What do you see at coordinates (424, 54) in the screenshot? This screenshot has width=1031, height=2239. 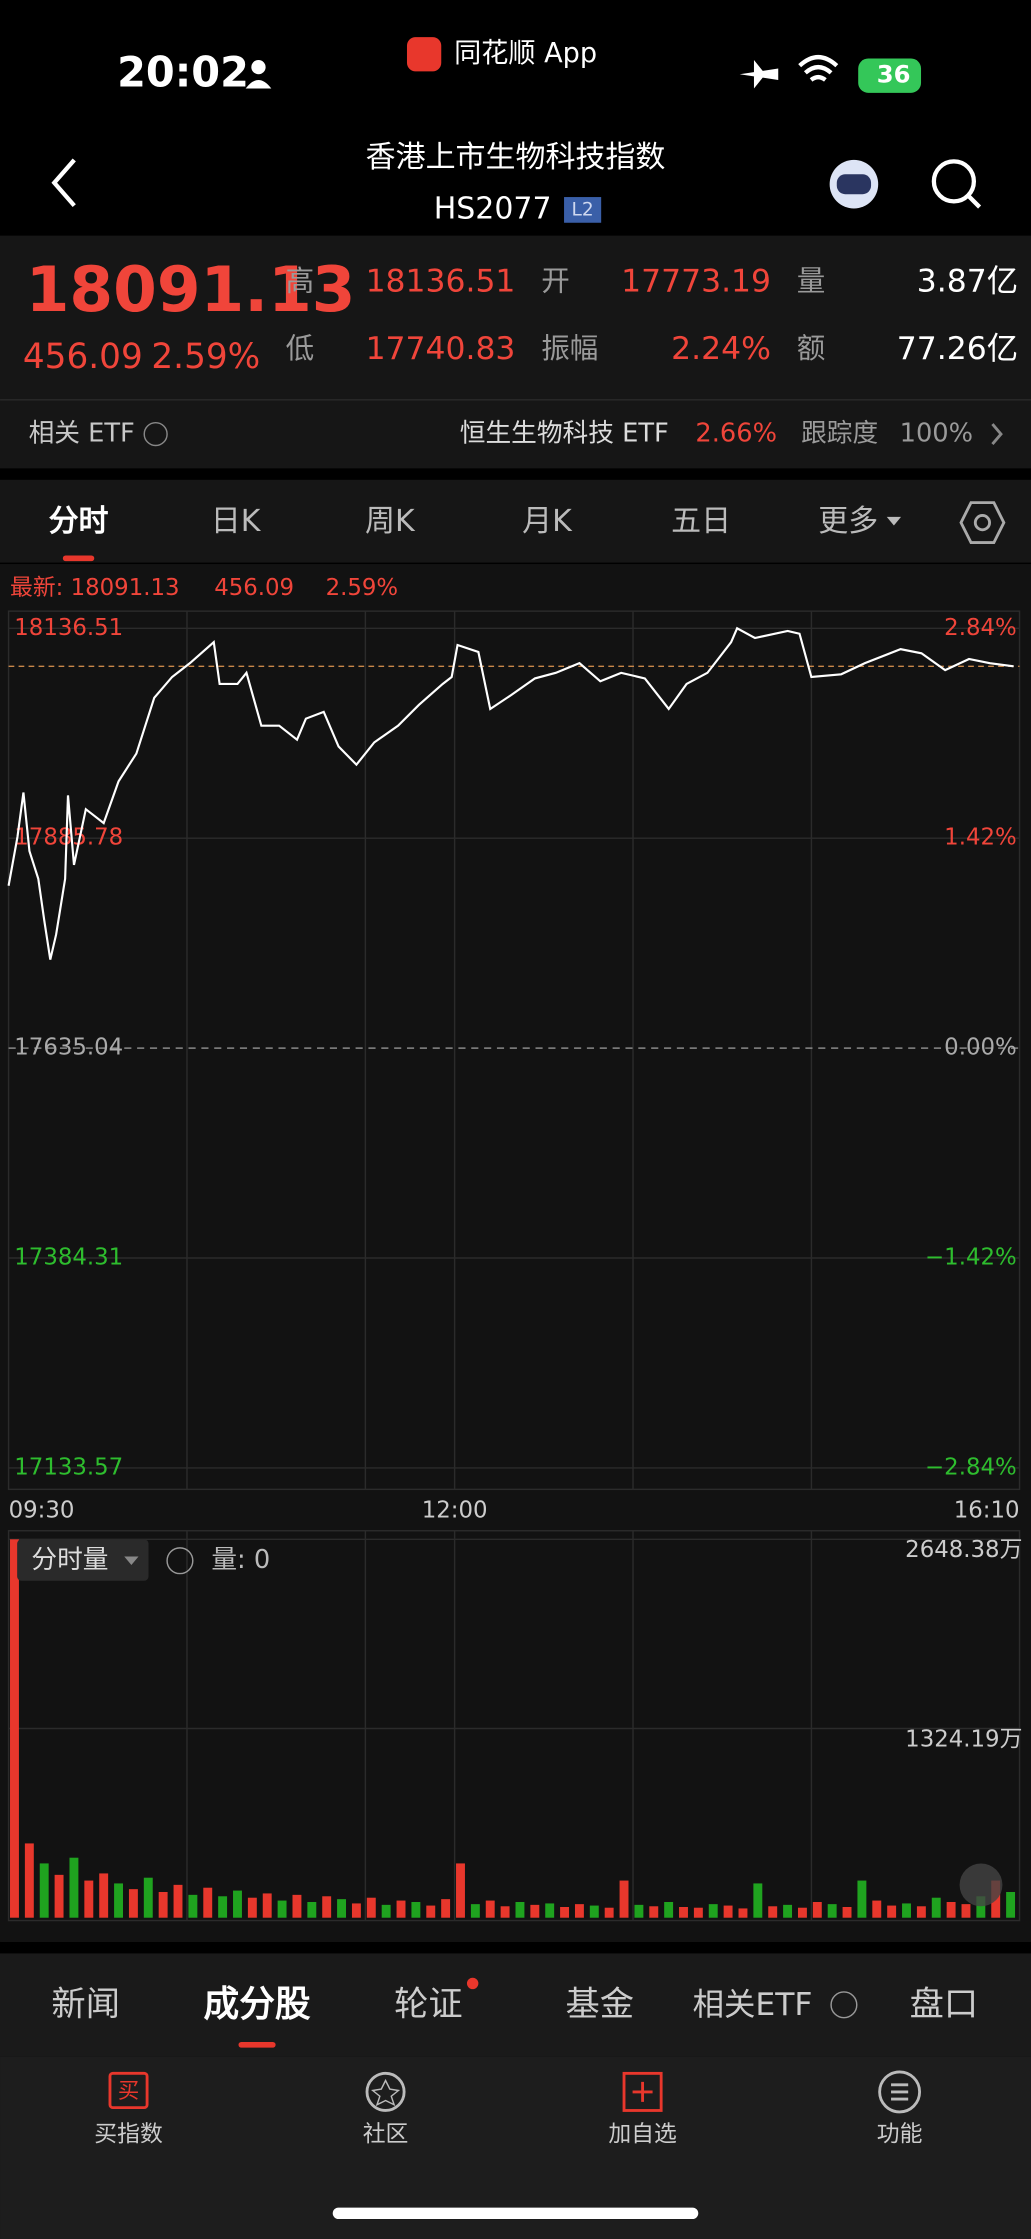 I see `app-icon` at bounding box center [424, 54].